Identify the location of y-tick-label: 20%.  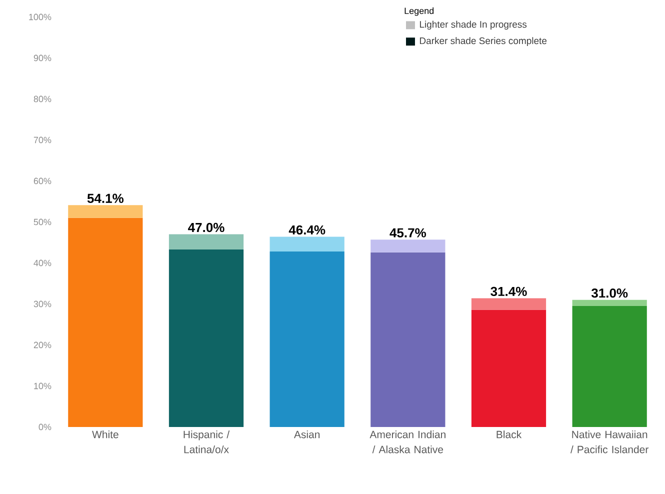
(43, 345).